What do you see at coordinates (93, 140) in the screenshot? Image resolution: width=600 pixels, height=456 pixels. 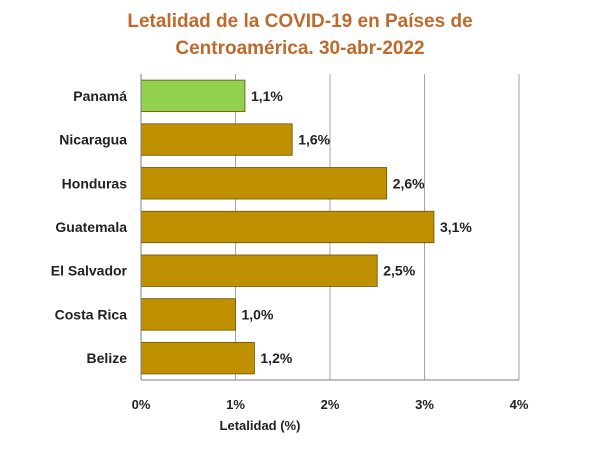 I see `category-label: Nicaragua` at bounding box center [93, 140].